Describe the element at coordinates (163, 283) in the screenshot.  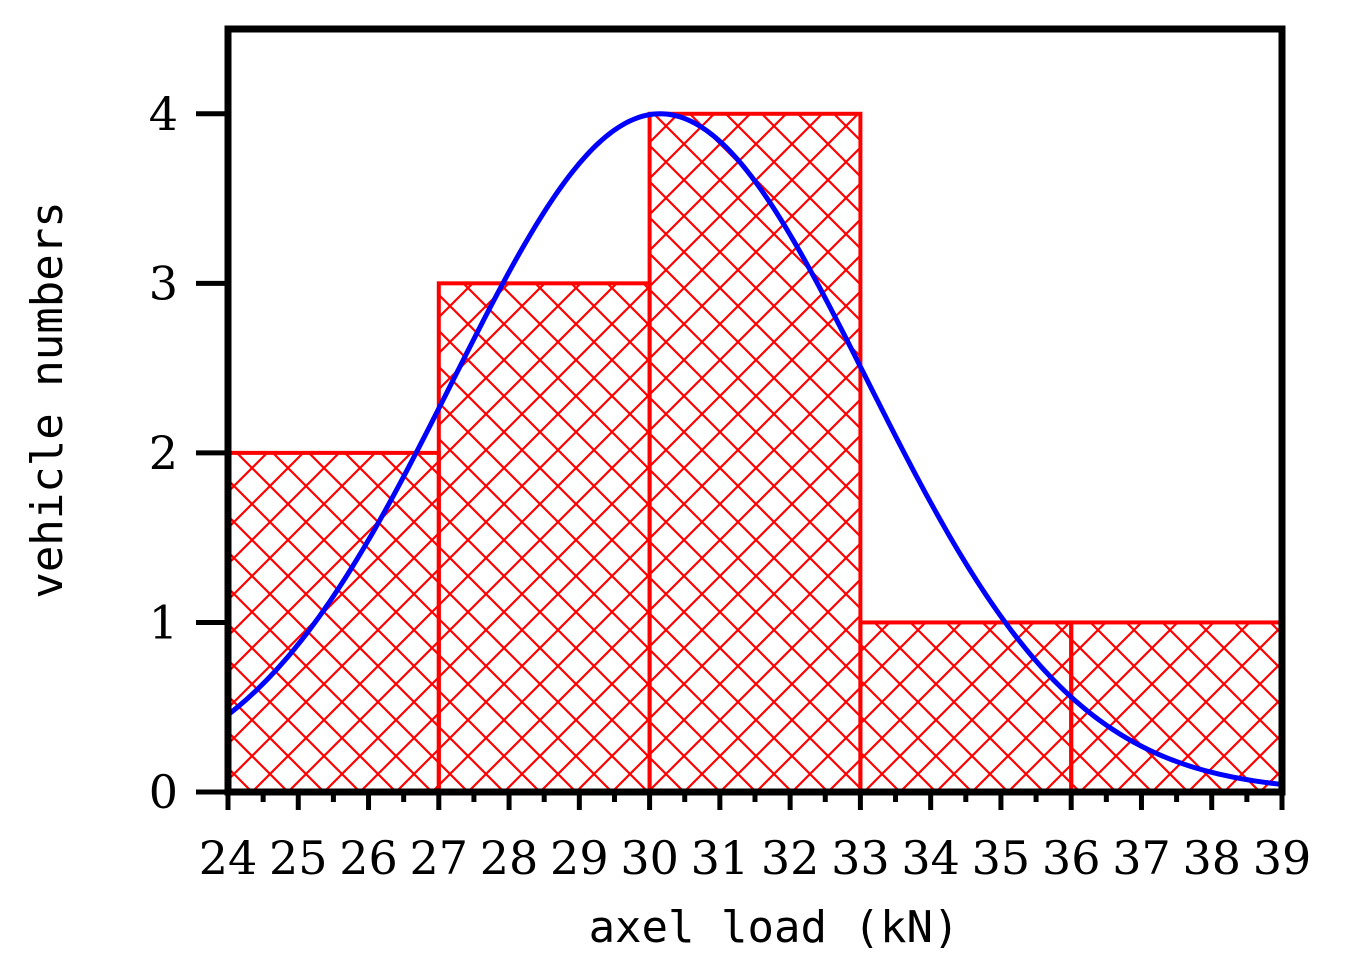
I see `y-tick-label-3: 3` at that location.